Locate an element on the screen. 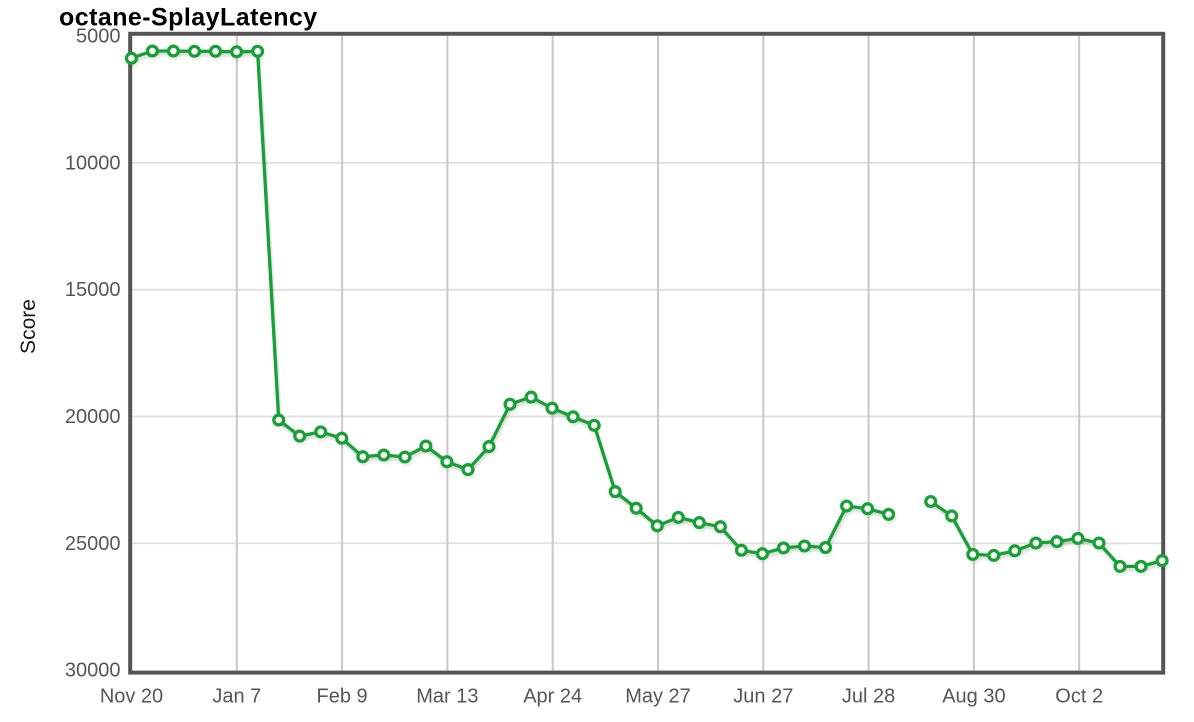 The height and width of the screenshot is (722, 1194). svg-text: Apr 24 is located at coordinates (552, 697).